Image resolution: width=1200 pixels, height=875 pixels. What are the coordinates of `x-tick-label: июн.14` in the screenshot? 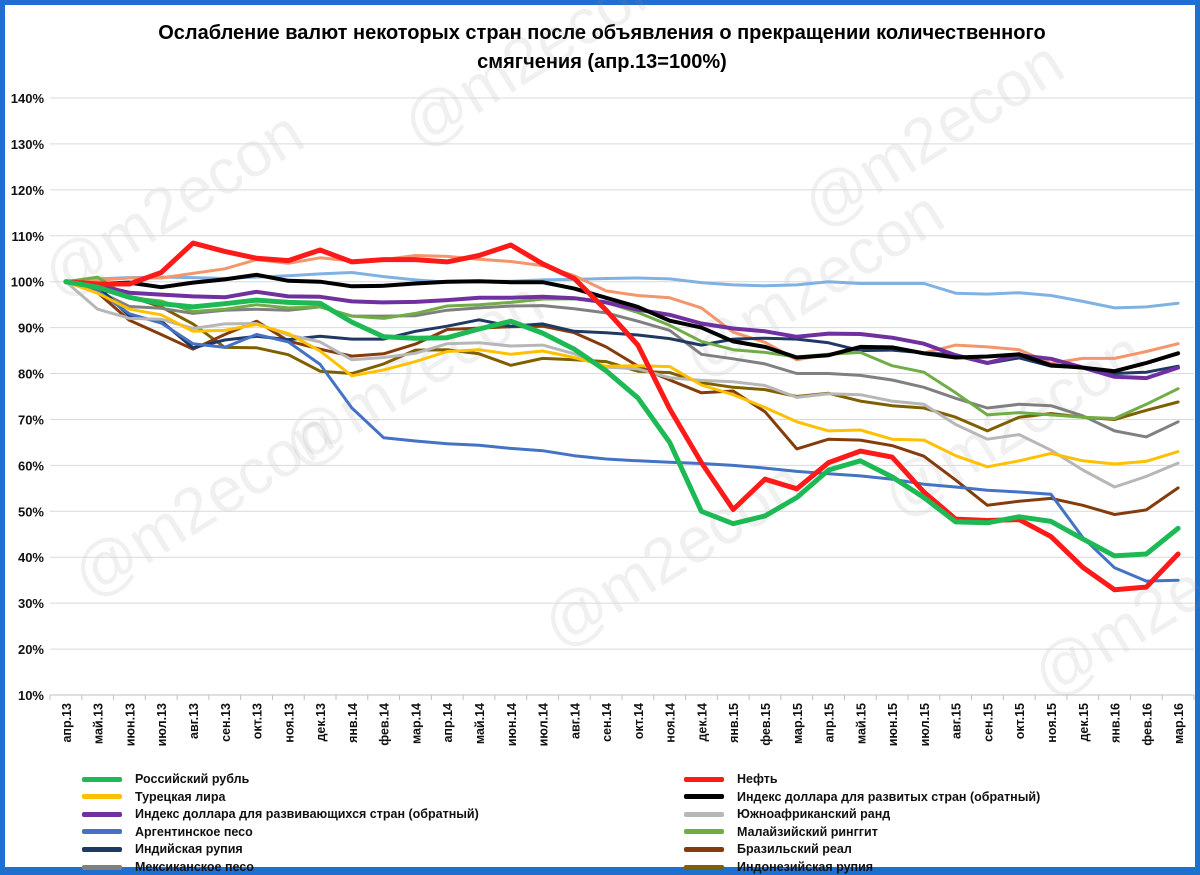 It's located at (512, 724).